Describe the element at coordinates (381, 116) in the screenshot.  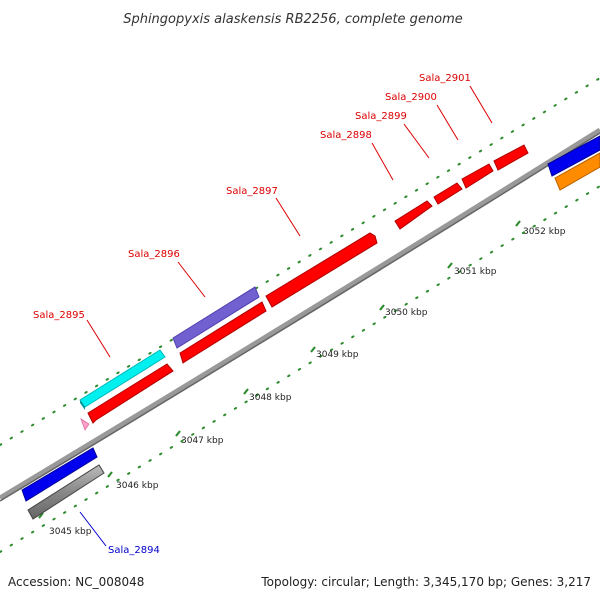
I see `gene-label-2899: Sala_2899` at that location.